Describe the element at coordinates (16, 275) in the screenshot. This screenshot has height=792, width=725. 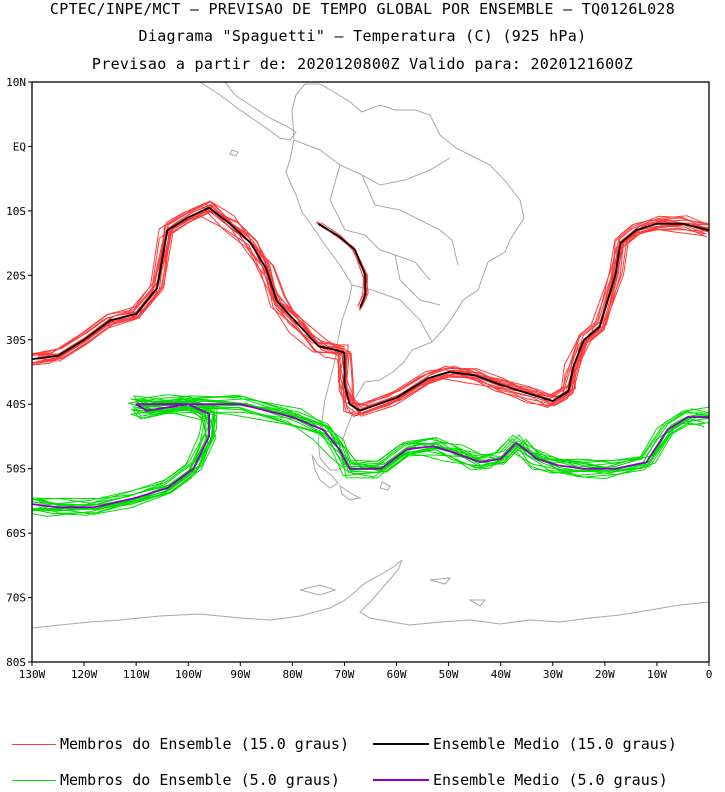
I see `lat-tick-label: 20S` at that location.